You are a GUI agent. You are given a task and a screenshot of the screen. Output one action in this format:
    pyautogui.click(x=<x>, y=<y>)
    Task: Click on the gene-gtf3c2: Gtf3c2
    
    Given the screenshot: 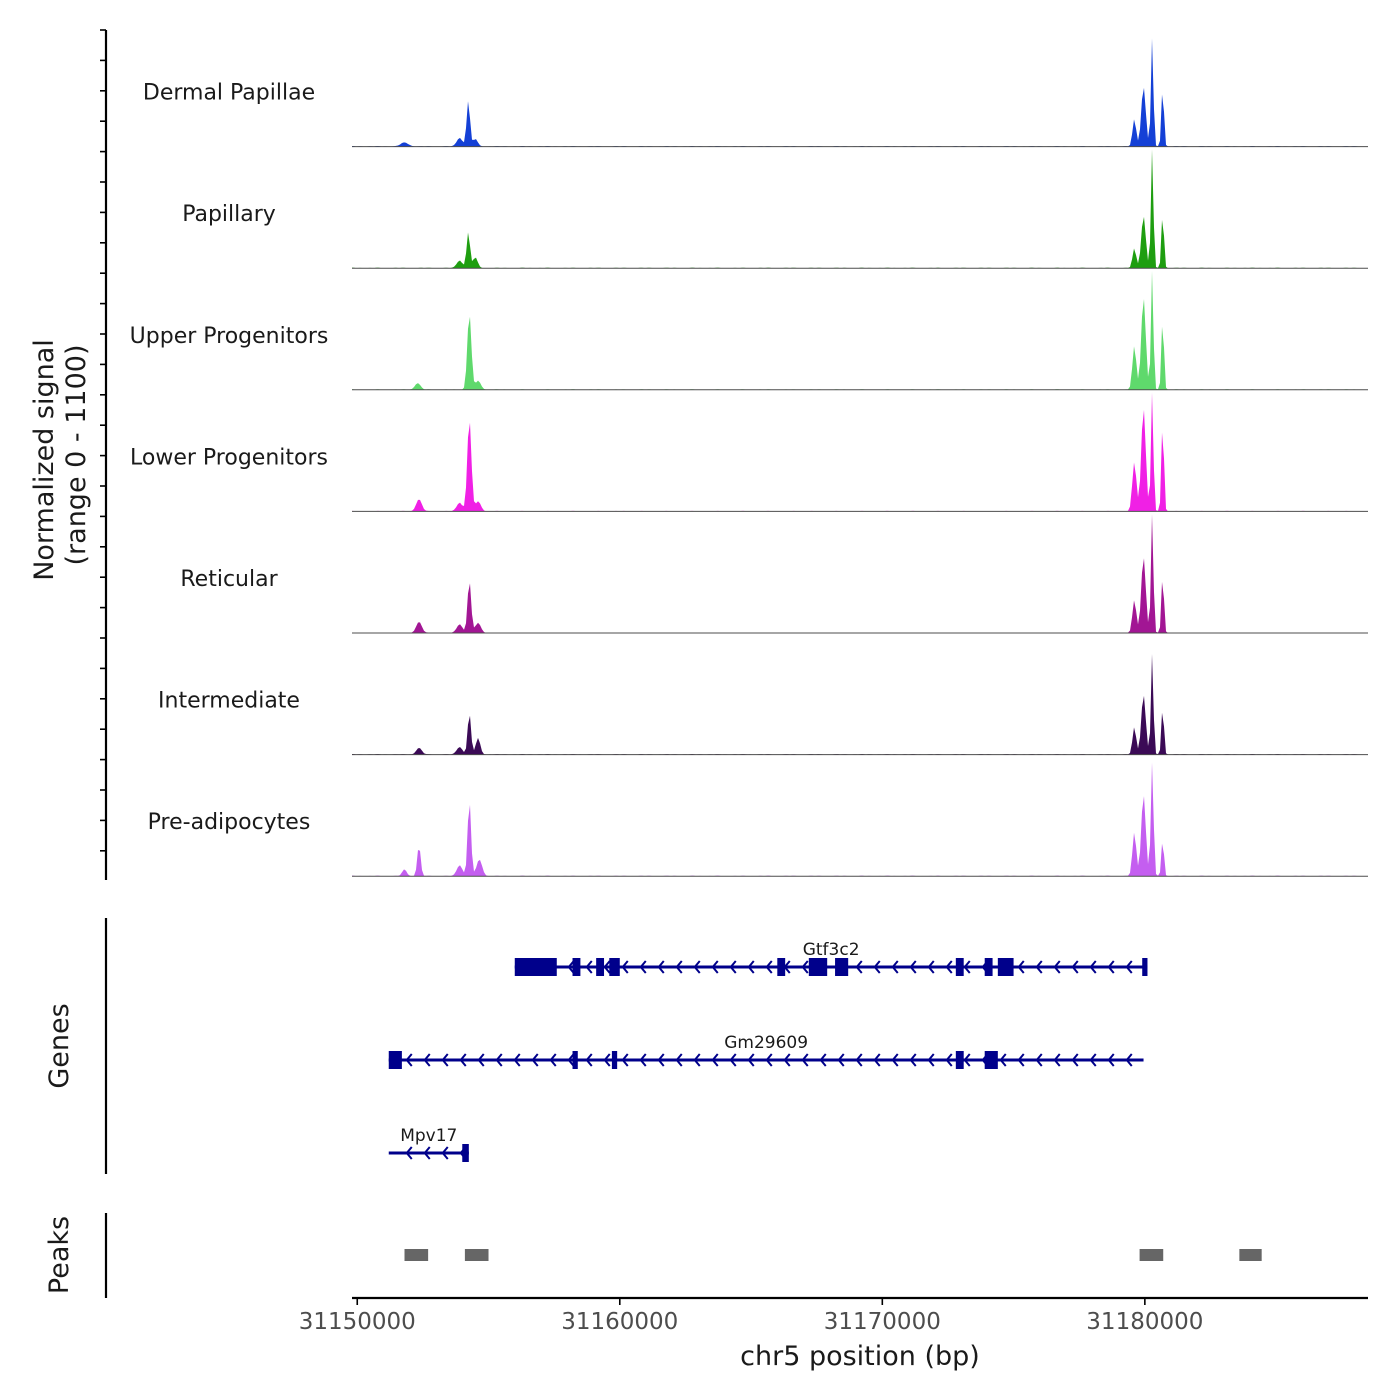 What is the action you would take?
    pyautogui.click(x=831, y=958)
    